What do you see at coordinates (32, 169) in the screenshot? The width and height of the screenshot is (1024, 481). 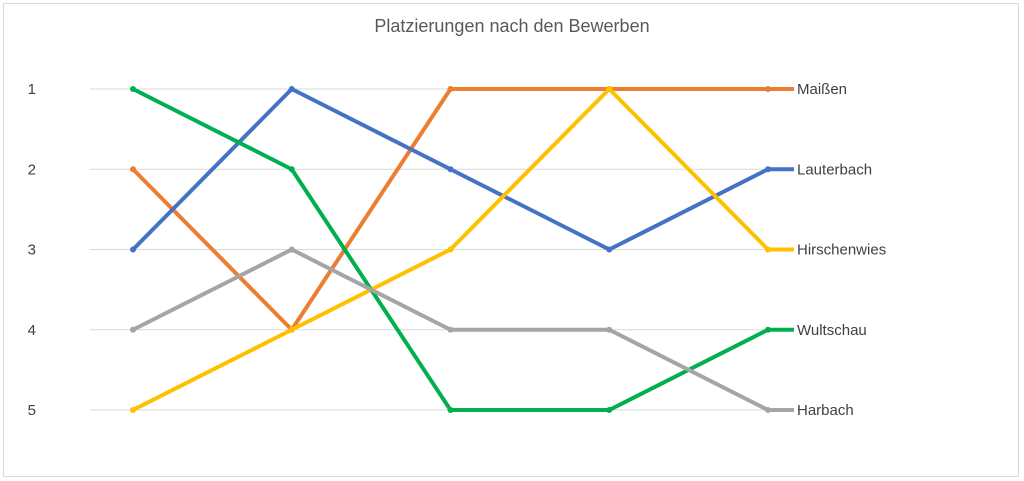 I see `y-tick-label: 2` at bounding box center [32, 169].